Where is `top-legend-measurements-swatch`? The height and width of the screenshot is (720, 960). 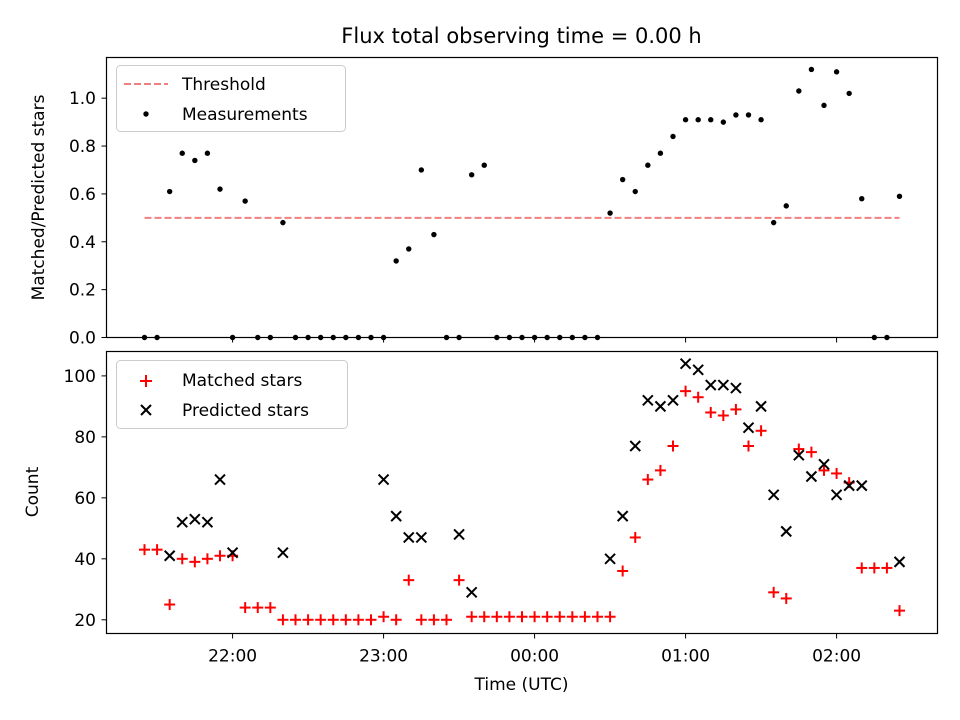 top-legend-measurements-swatch is located at coordinates (146, 114).